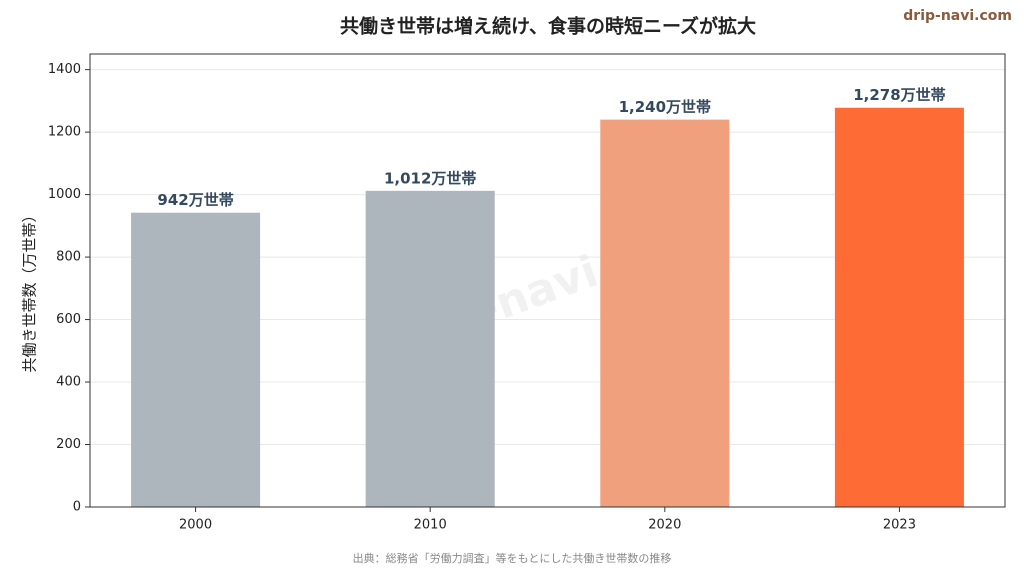  Describe the element at coordinates (64, 132) in the screenshot. I see `y-tick-label: 1200` at that location.